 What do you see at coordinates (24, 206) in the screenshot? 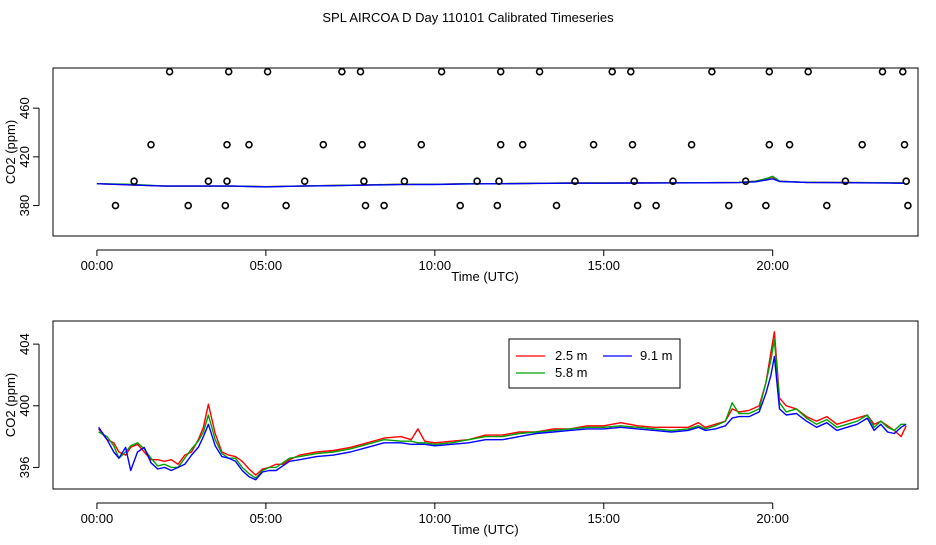
I see `y-tick-label: 380` at bounding box center [24, 206].